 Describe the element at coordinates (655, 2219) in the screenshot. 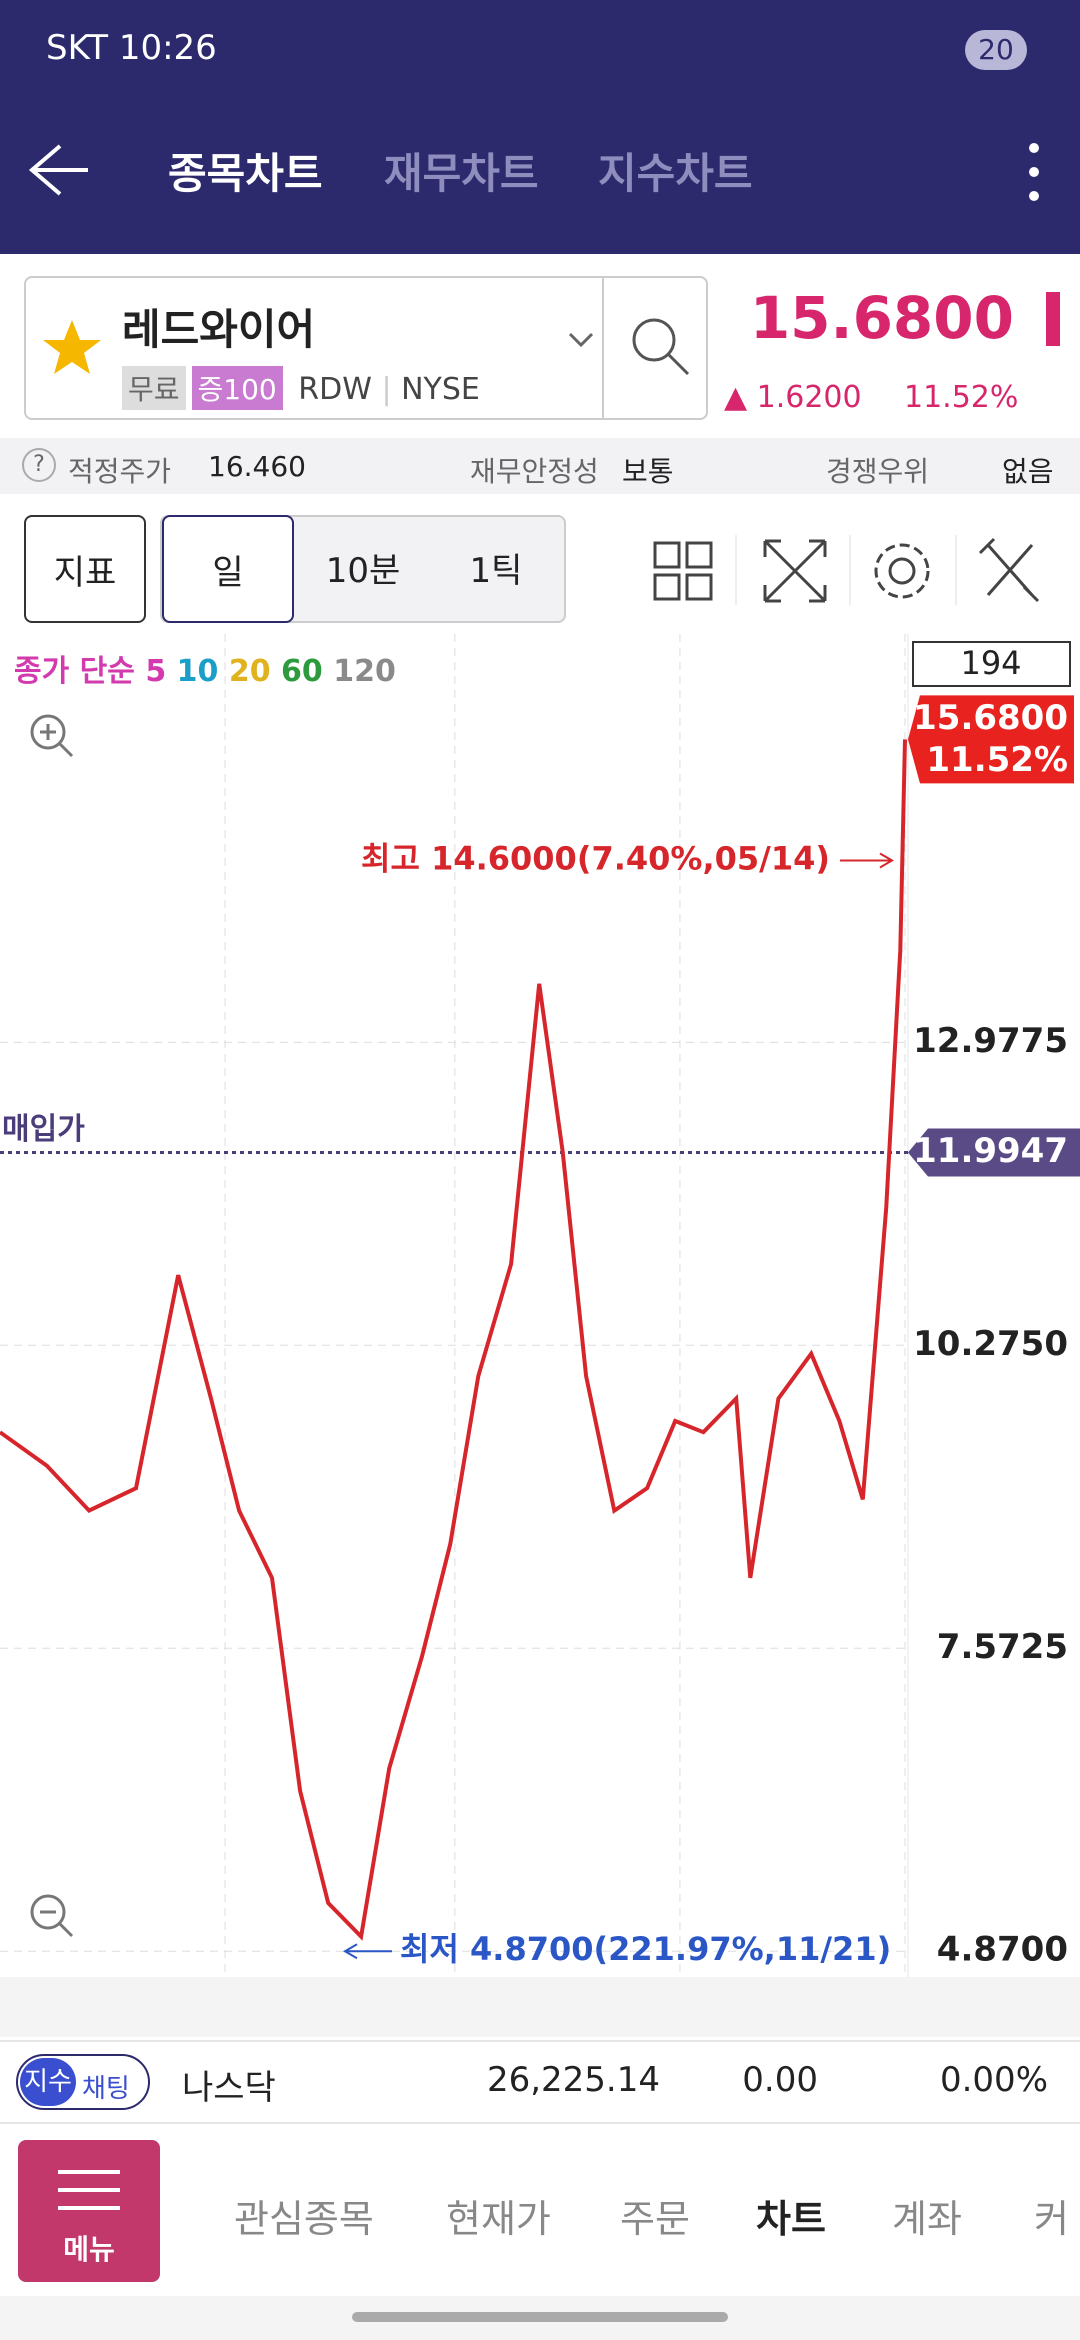

I see `nav-item: 주문` at that location.